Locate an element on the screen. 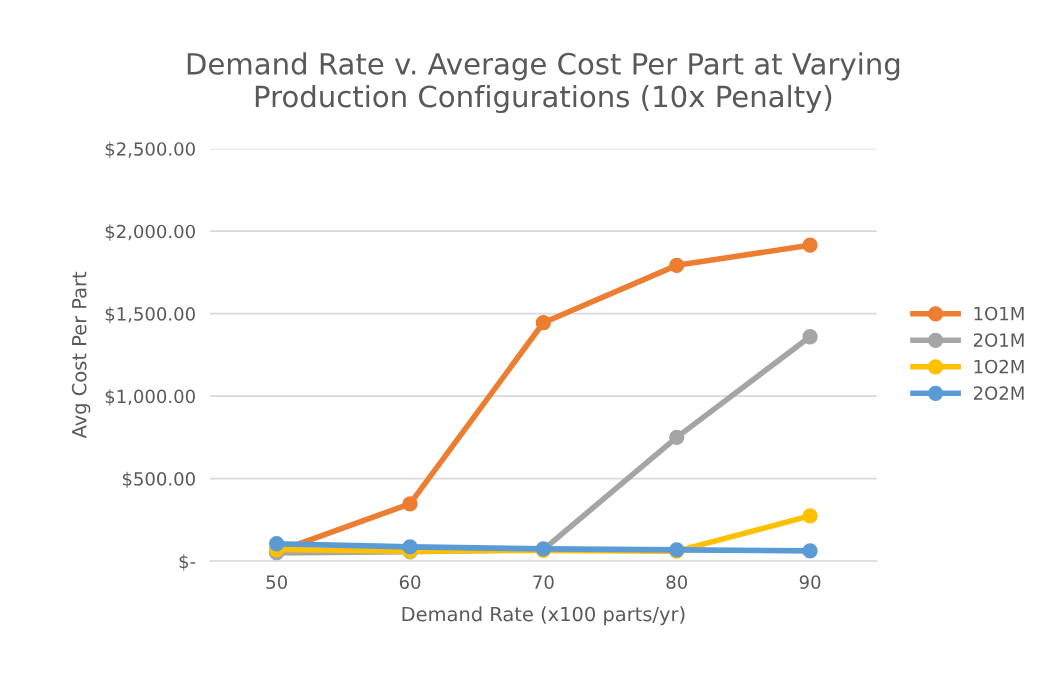 The width and height of the screenshot is (1050, 676). x-tick-label: 70 is located at coordinates (543, 582).